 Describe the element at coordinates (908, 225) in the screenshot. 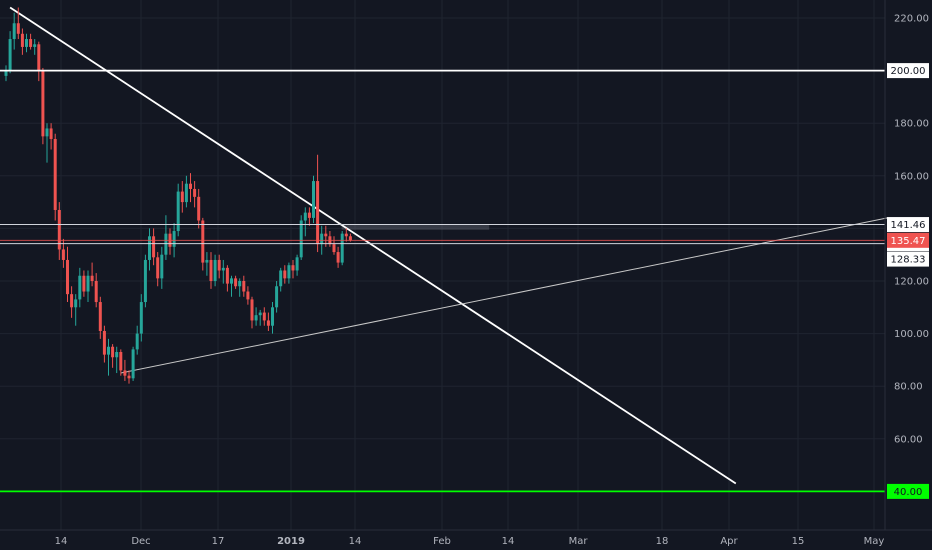

I see `price-level-label: 141.46` at that location.